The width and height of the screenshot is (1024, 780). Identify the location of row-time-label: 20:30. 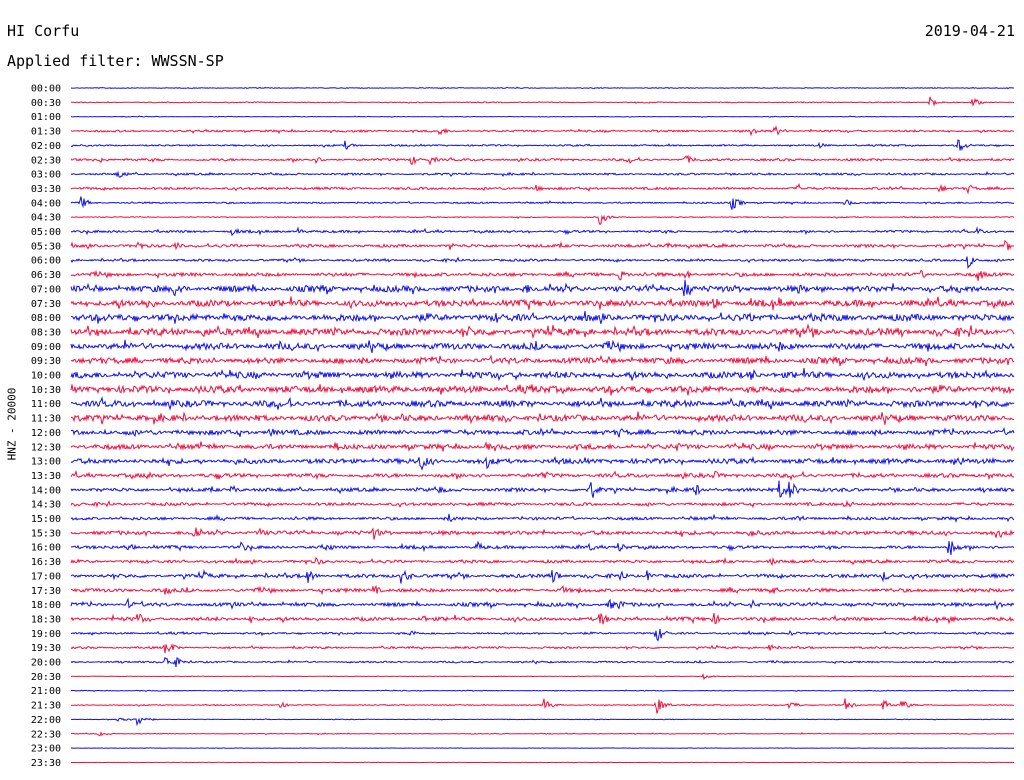
(46, 677).